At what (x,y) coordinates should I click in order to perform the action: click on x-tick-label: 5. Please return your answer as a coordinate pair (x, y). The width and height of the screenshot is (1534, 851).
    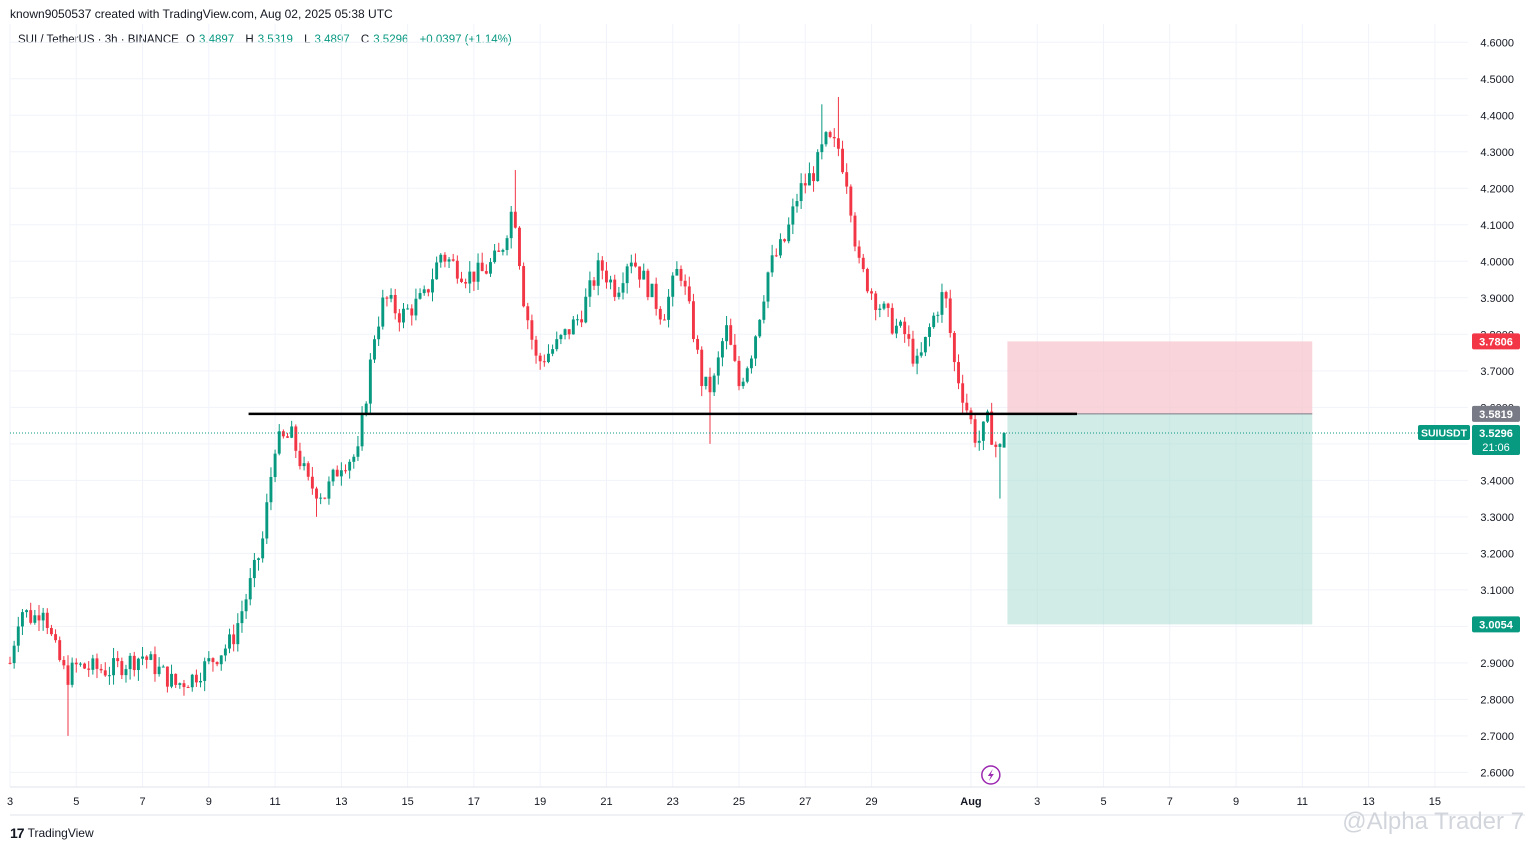
    Looking at the image, I should click on (1103, 802).